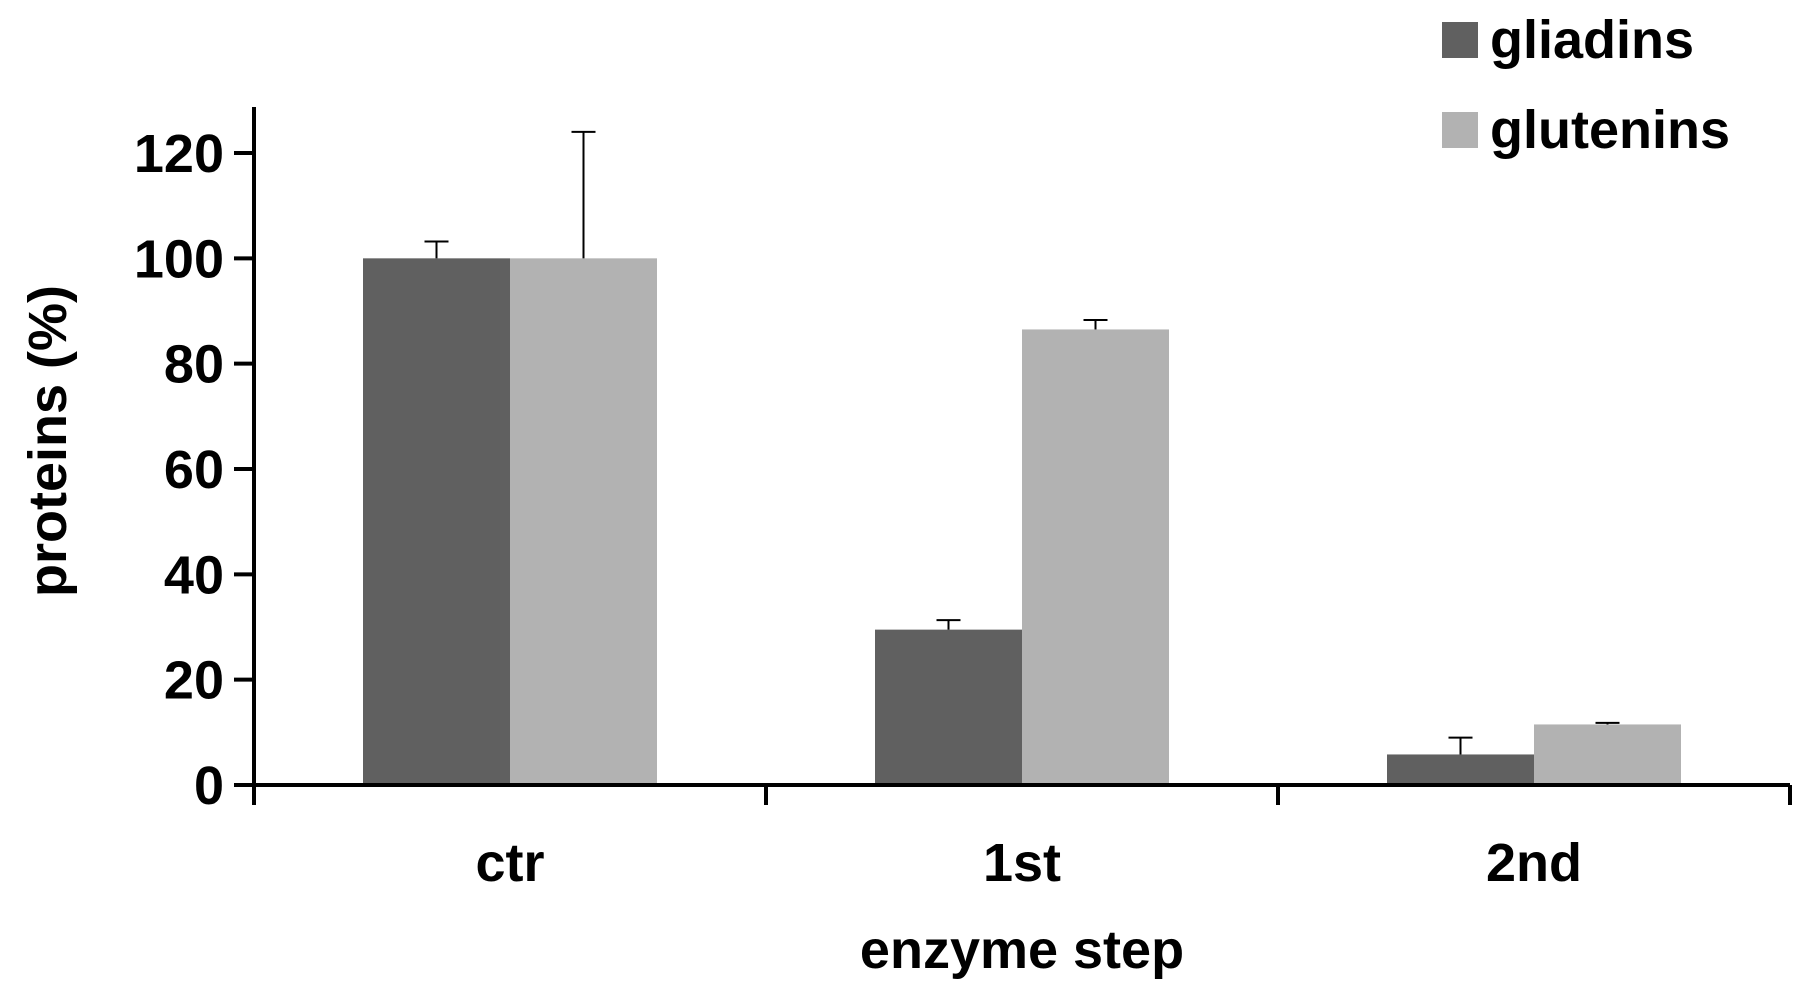 The height and width of the screenshot is (1004, 1803). Describe the element at coordinates (1460, 40) in the screenshot. I see `legend-swatch-gliadins` at that location.